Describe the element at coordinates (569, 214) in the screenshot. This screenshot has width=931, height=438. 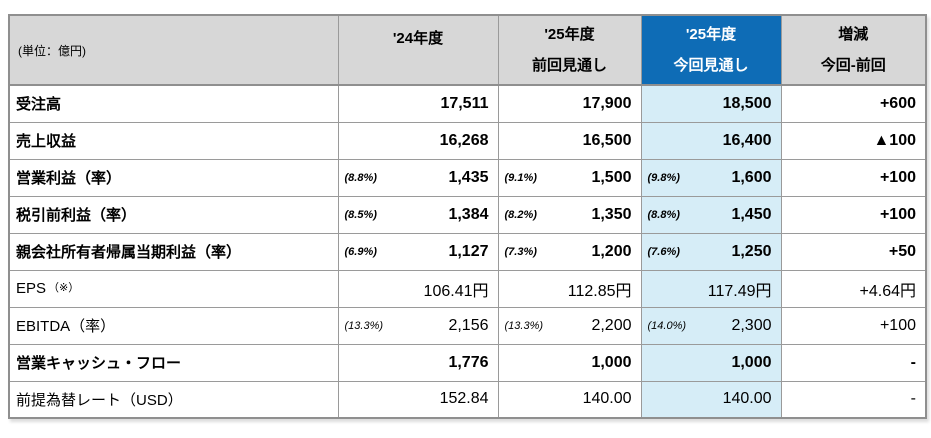
I see `cell-prev-forecast: (8.2%) 1,350` at that location.